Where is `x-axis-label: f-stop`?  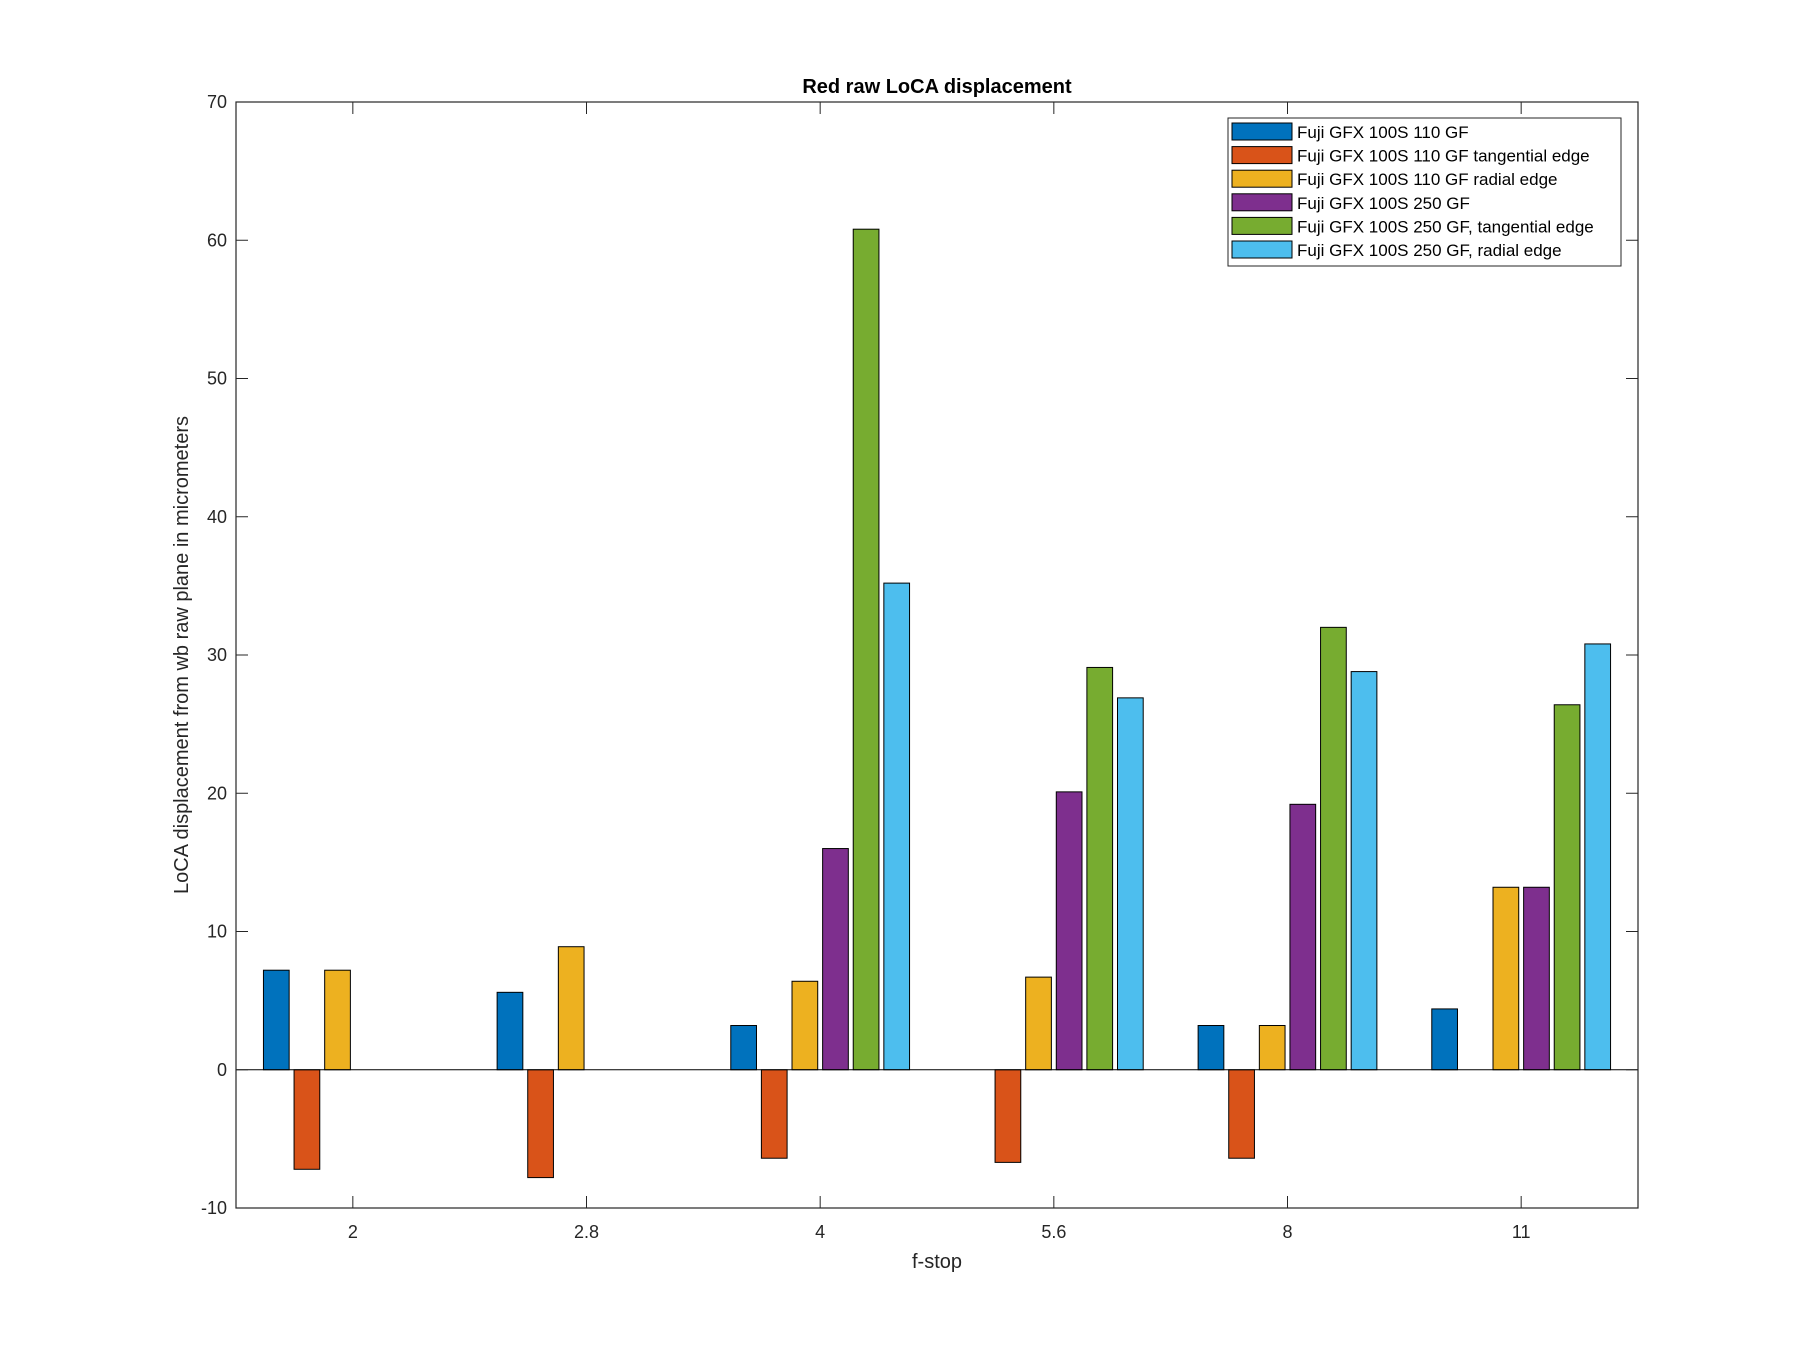 x-axis-label: f-stop is located at coordinates (937, 1262).